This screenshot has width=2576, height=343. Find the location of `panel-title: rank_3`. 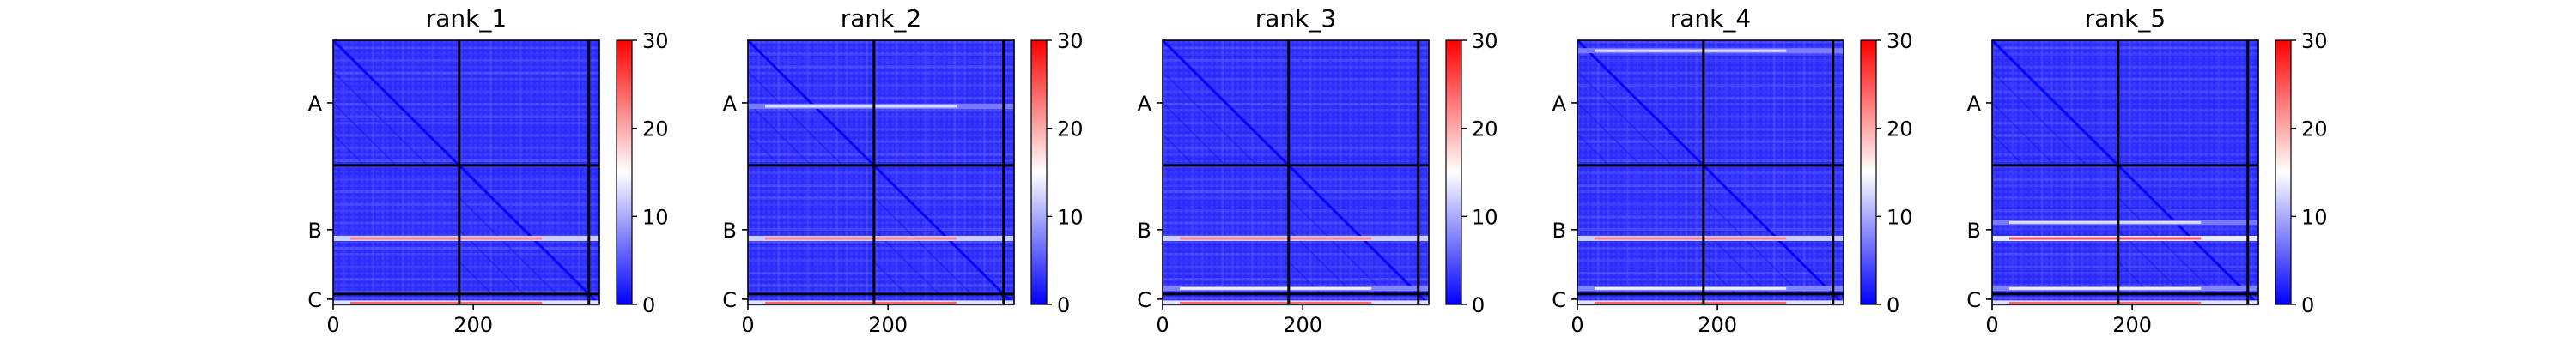

panel-title: rank_3 is located at coordinates (1295, 18).